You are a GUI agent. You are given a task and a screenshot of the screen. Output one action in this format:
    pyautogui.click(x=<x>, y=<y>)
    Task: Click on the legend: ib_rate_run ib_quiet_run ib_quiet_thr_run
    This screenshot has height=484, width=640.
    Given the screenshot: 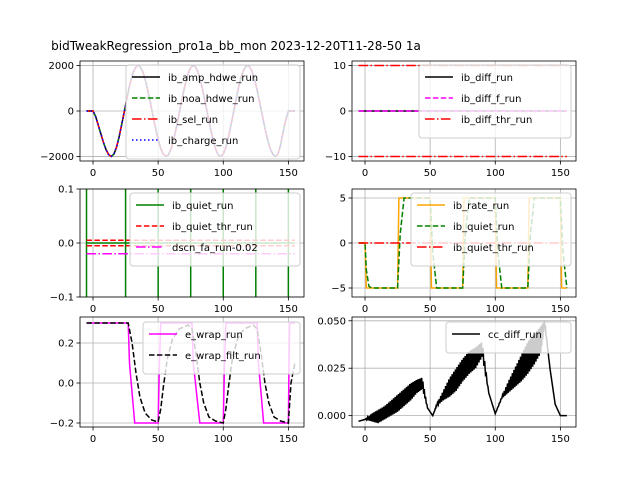 What is the action you would take?
    pyautogui.click(x=491, y=229)
    